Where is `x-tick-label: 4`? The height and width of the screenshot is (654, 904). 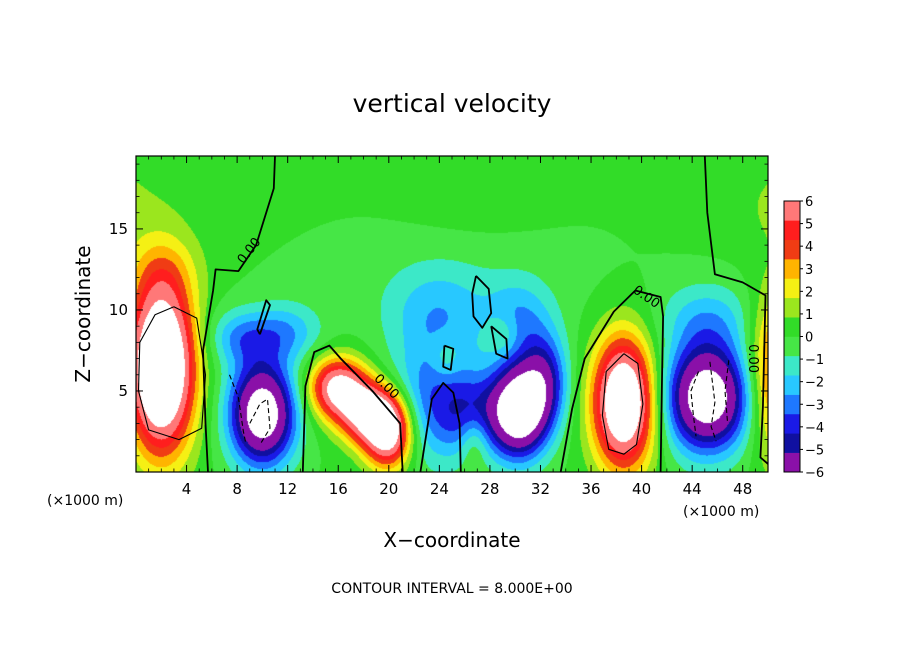 x-tick-label: 4 is located at coordinates (187, 489).